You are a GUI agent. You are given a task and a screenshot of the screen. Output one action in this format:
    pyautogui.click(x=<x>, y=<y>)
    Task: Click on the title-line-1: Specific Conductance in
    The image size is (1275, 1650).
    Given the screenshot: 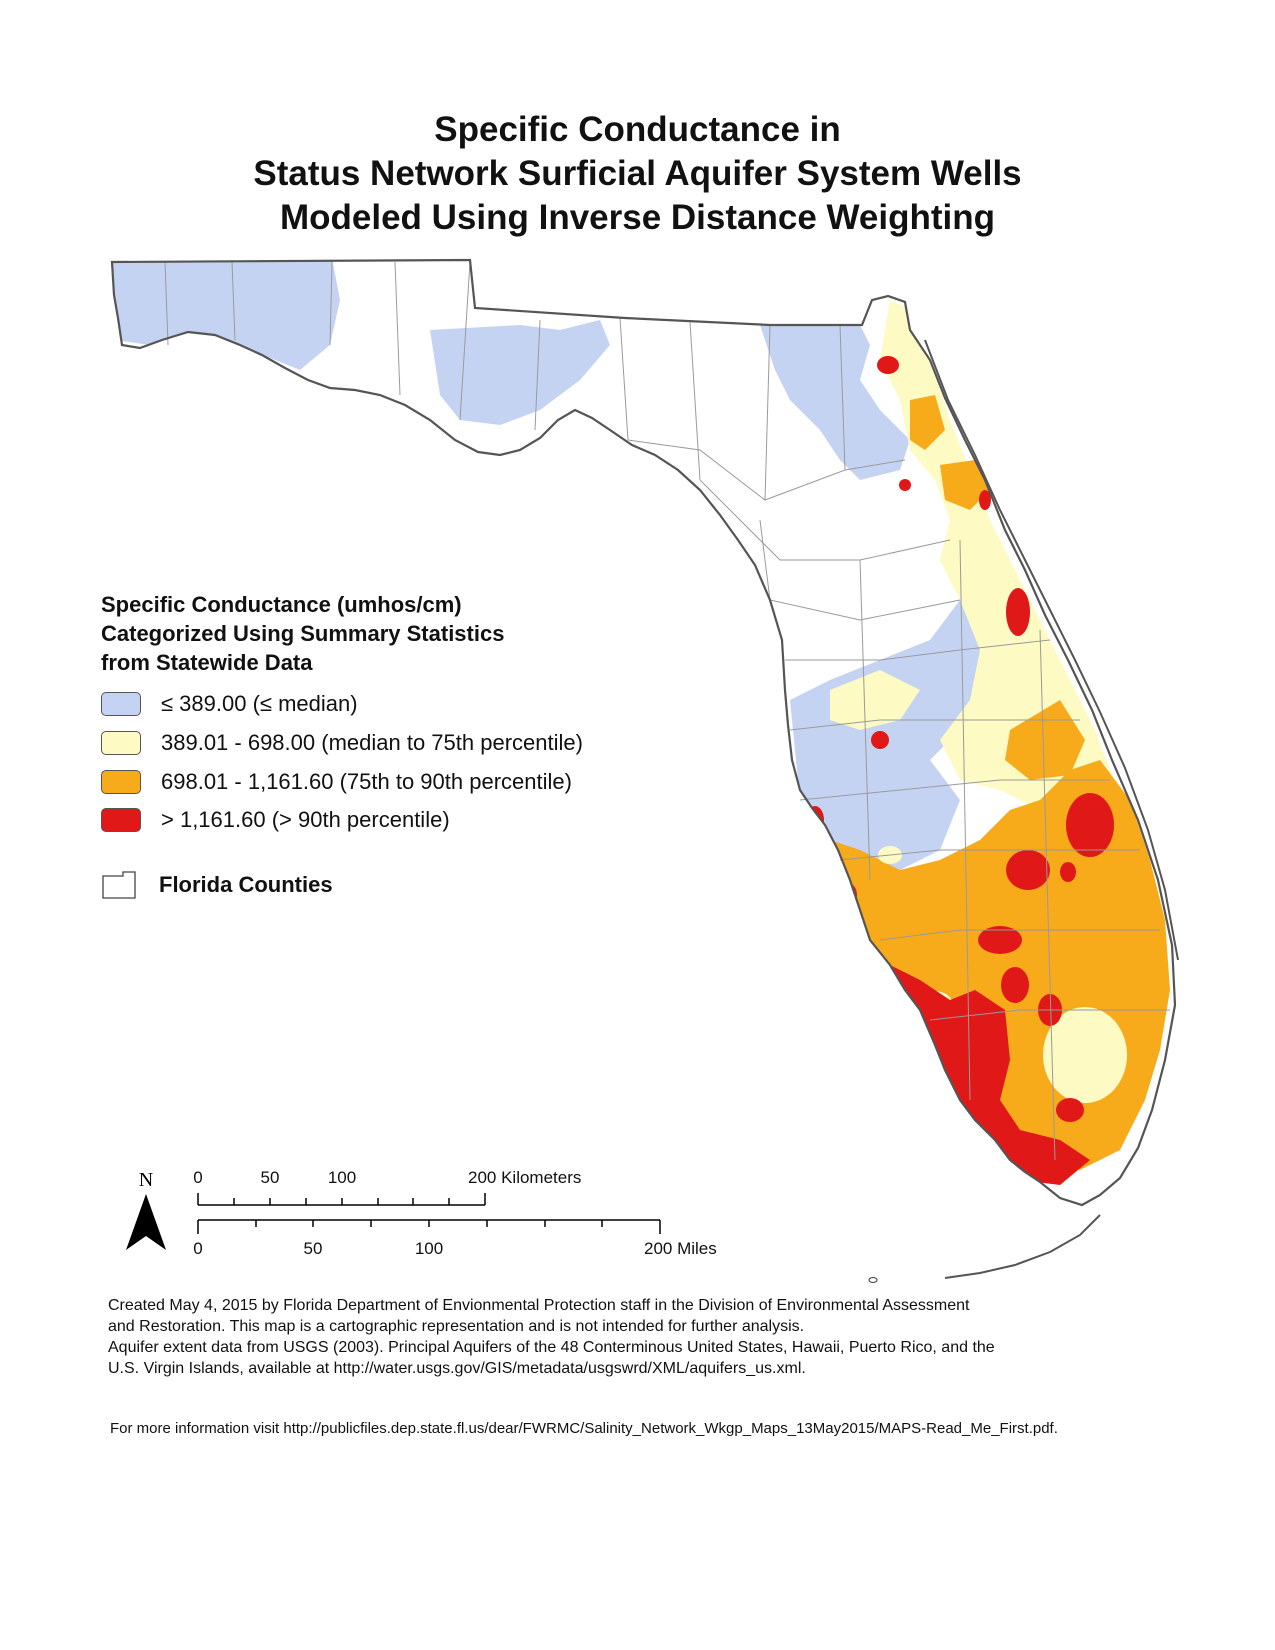 What is the action you would take?
    pyautogui.click(x=637, y=129)
    